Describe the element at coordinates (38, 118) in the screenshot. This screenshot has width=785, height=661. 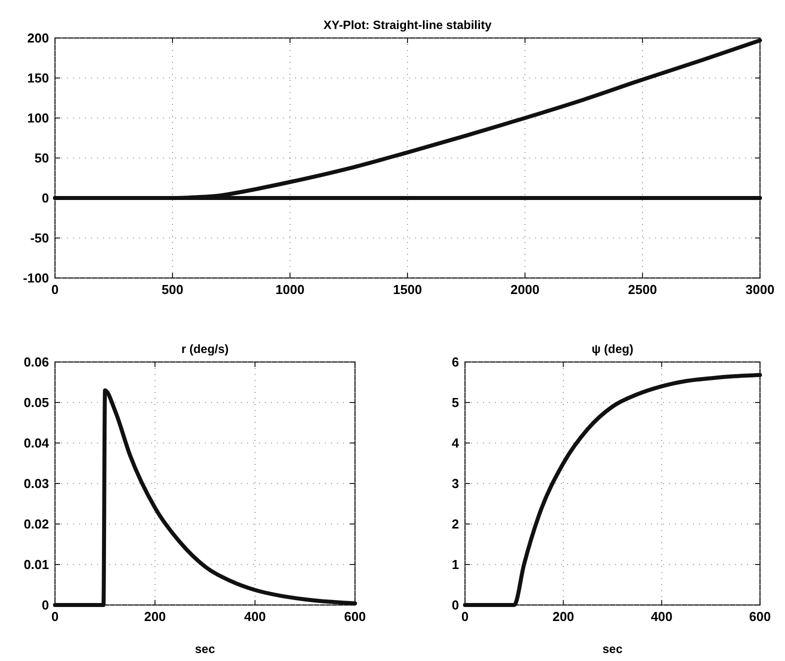
I see `y-tick-label: 100` at that location.